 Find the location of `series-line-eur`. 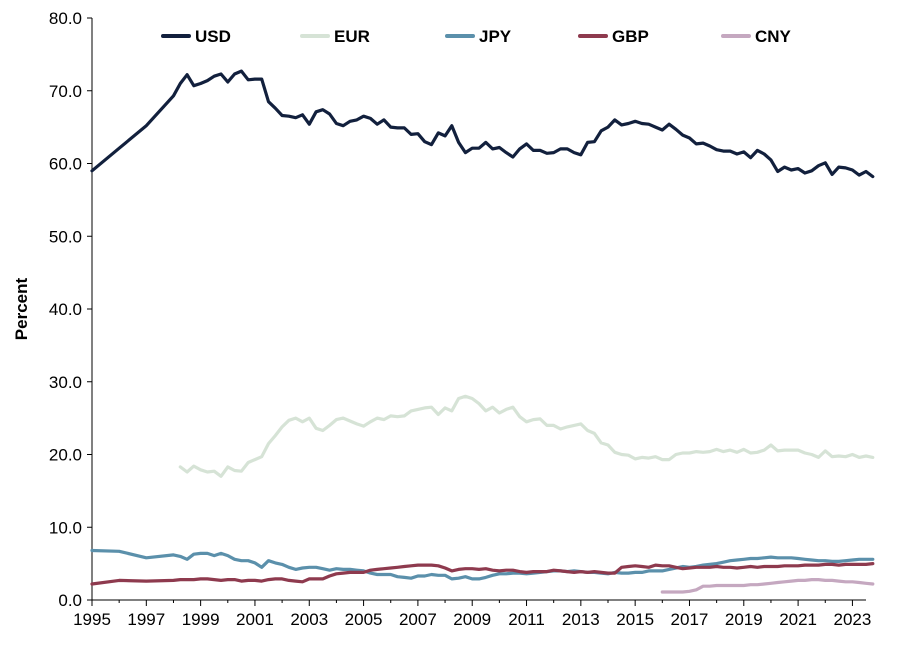

series-line-eur is located at coordinates (526, 436).